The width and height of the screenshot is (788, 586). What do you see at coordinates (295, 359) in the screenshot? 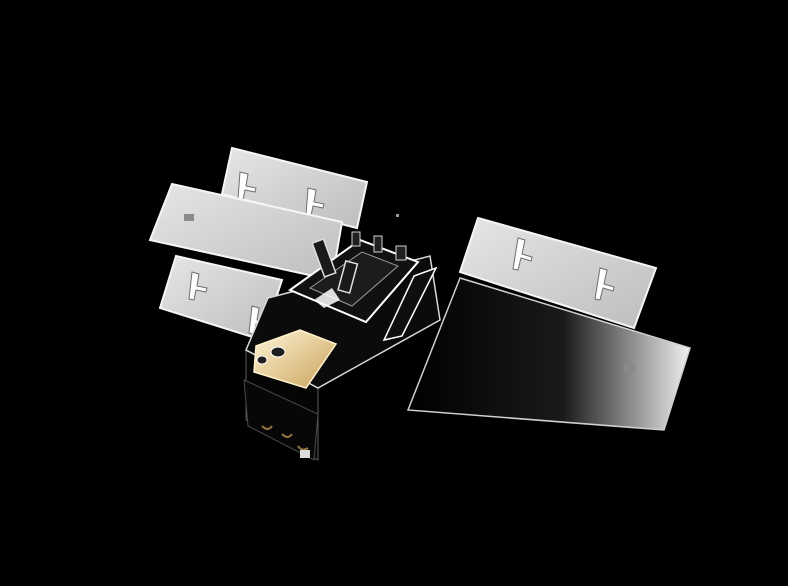
I see `instrument-panel` at bounding box center [295, 359].